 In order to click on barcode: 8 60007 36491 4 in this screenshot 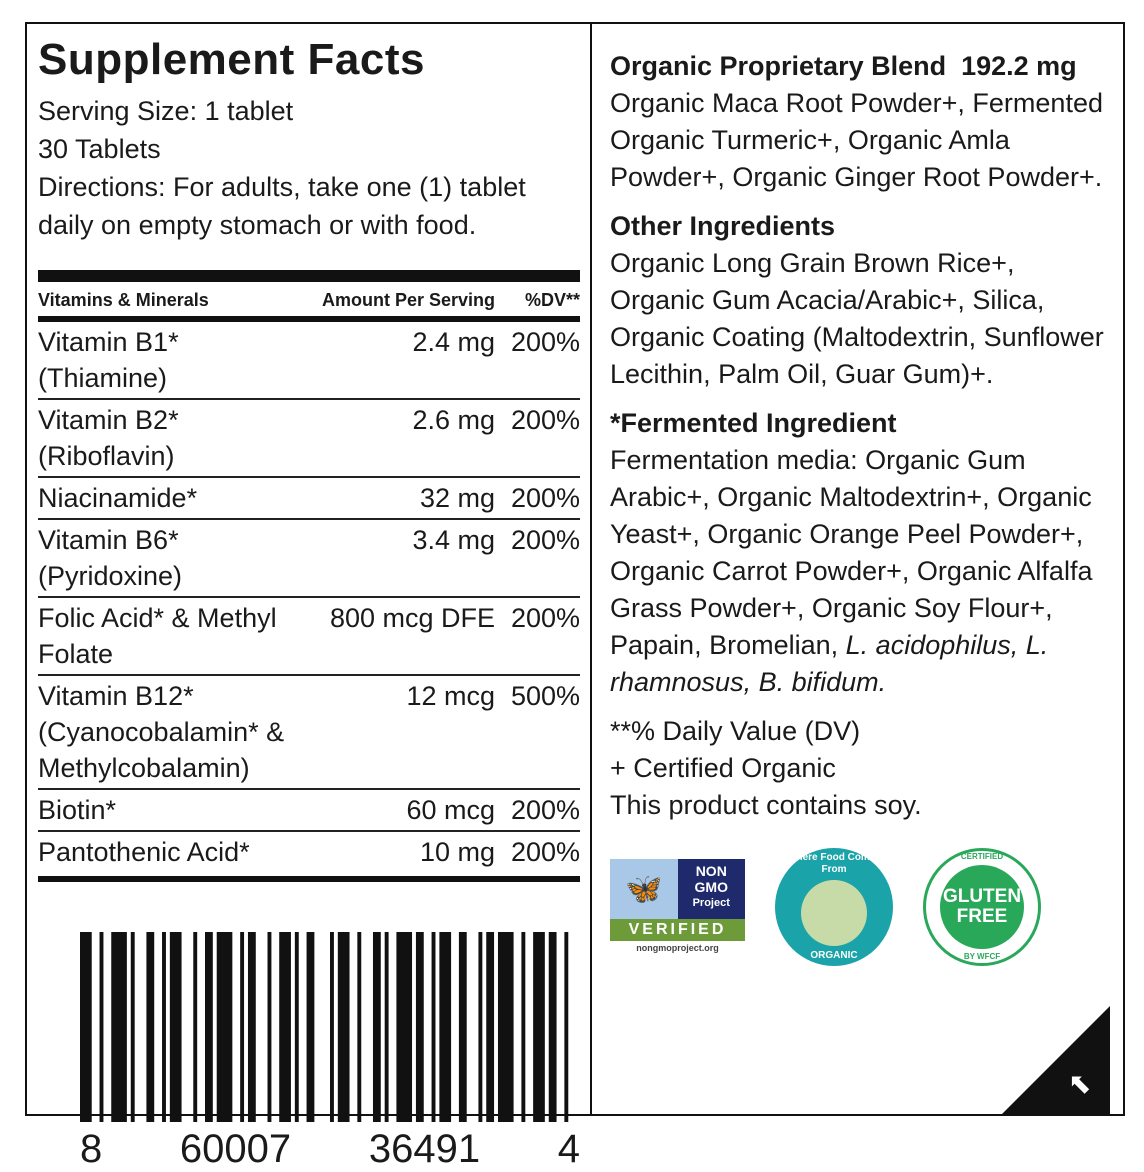, I will do `click(330, 1052)`.